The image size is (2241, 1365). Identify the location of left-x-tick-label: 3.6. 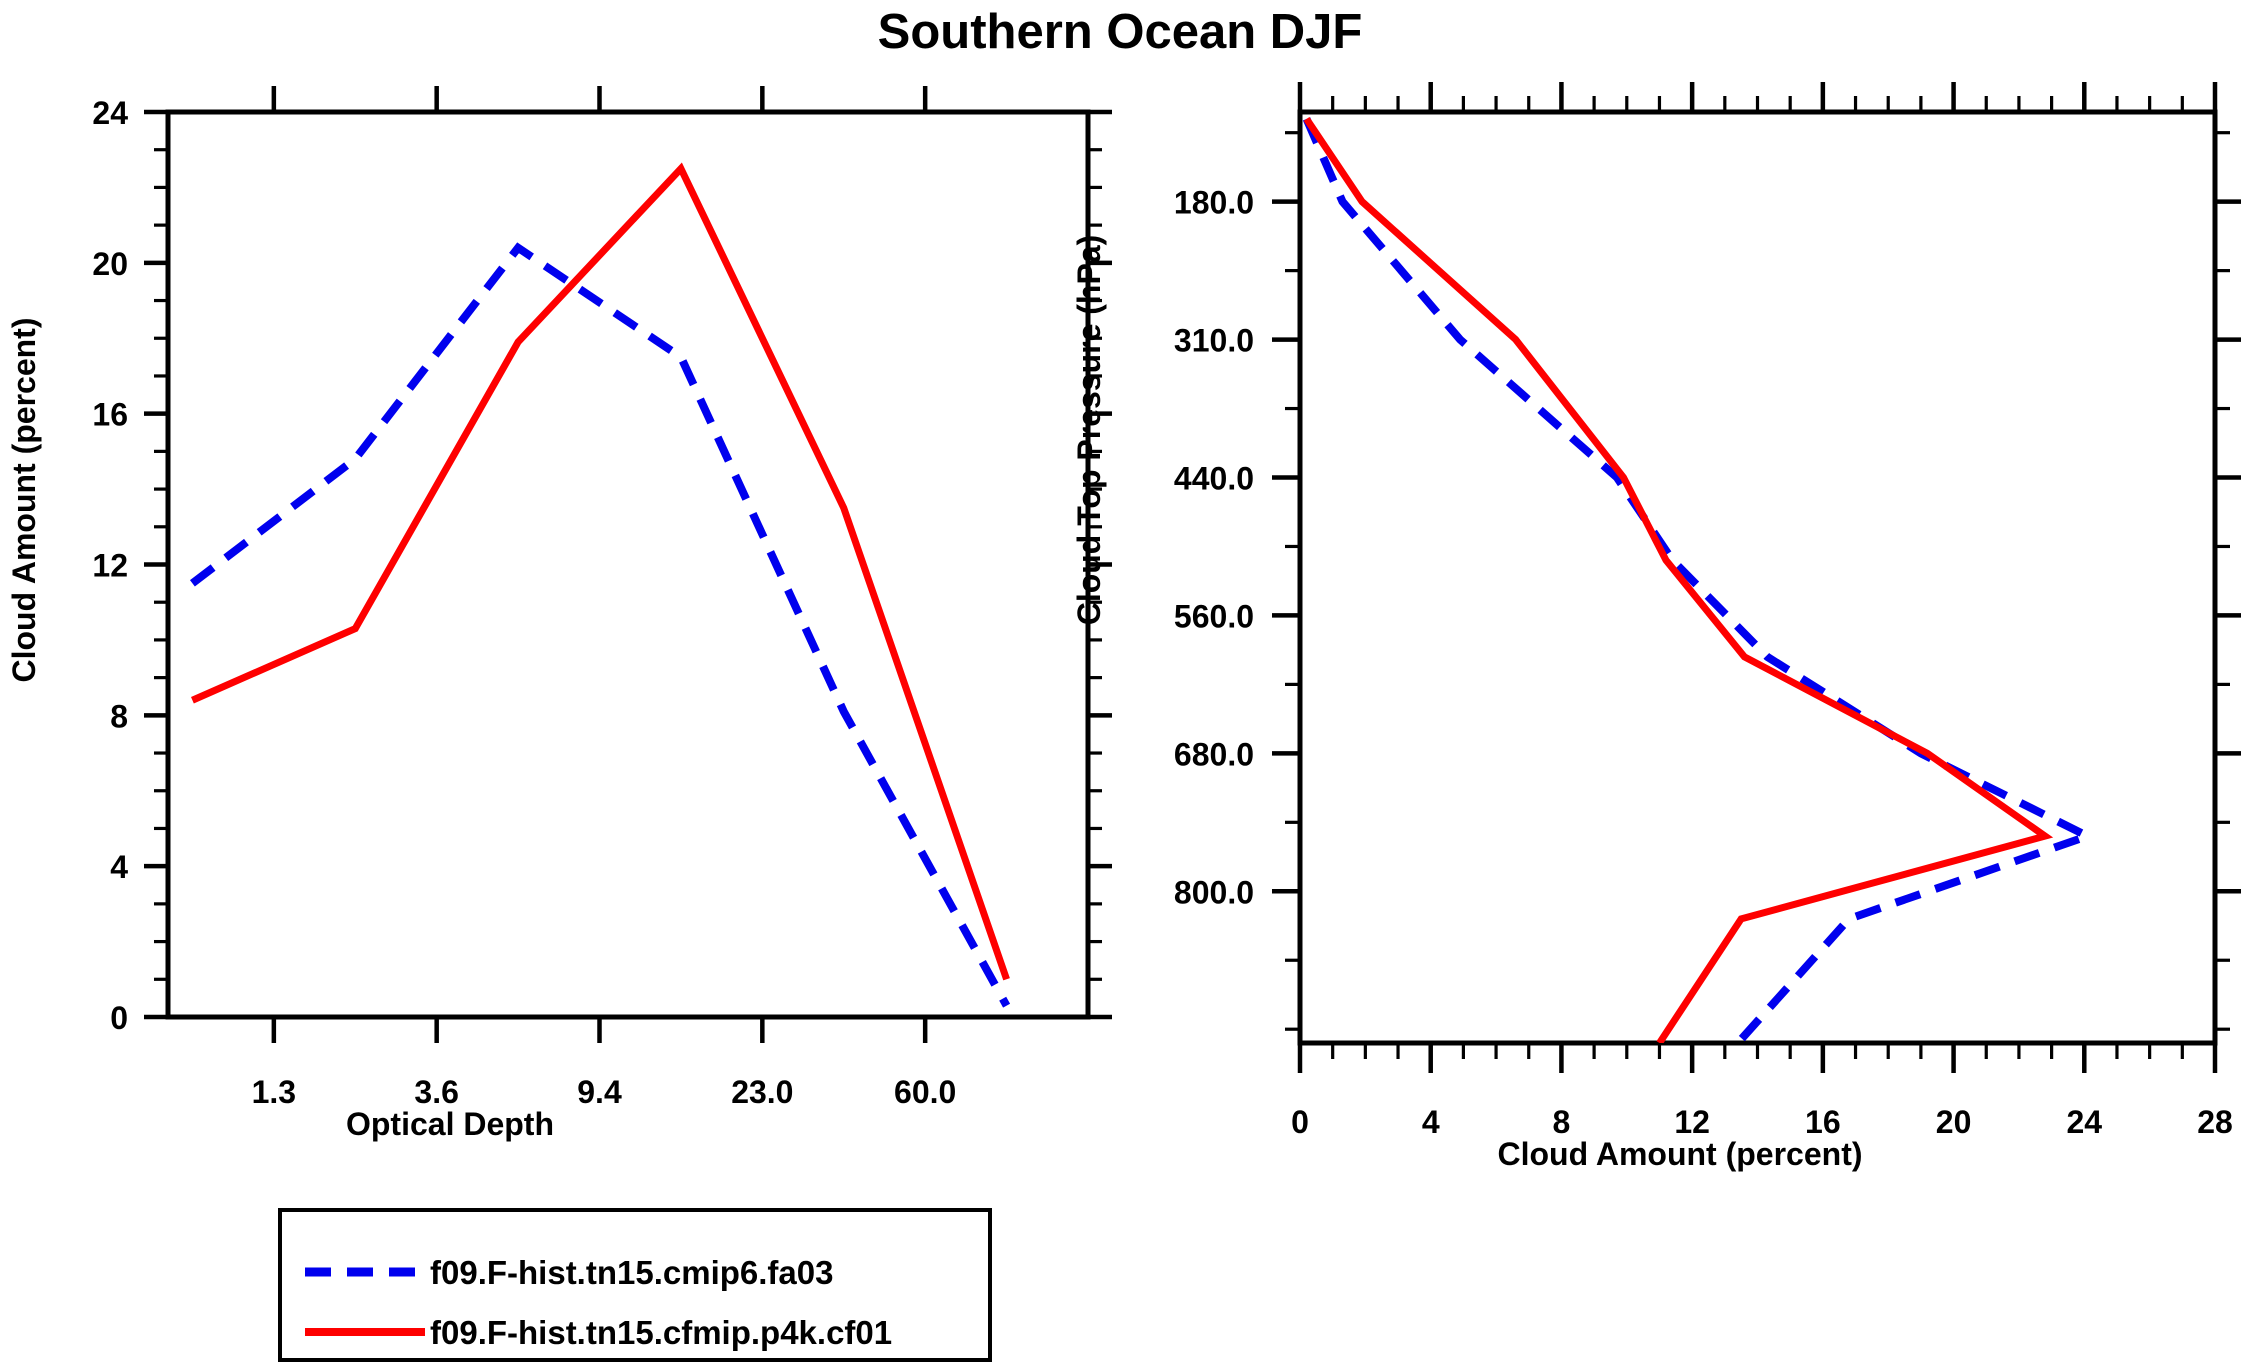
(436, 1092).